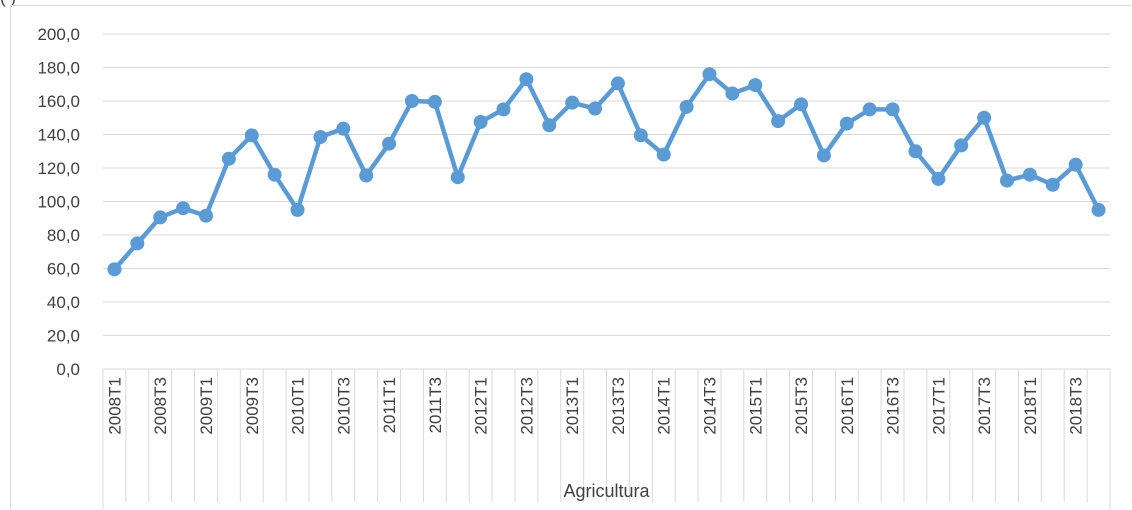 Image resolution: width=1132 pixels, height=510 pixels. What do you see at coordinates (58, 135) in the screenshot?
I see `y-tick-label: 140,0` at bounding box center [58, 135].